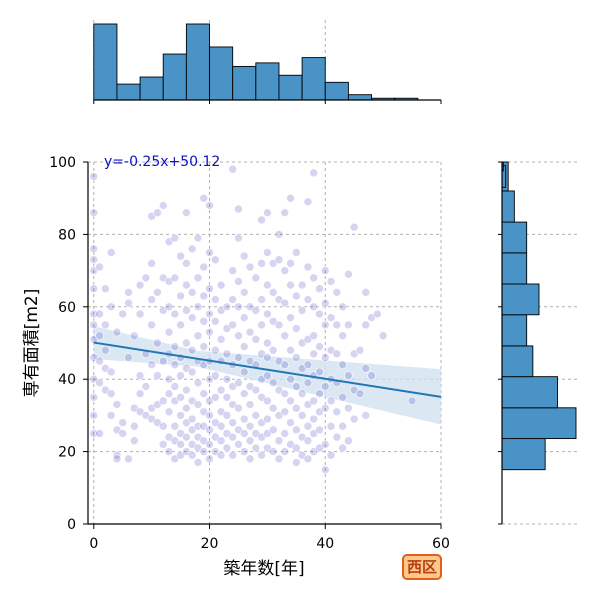  Describe the element at coordinates (162, 162) in the screenshot. I see `regression-equation-label: y=-0.25x+50.12` at that location.